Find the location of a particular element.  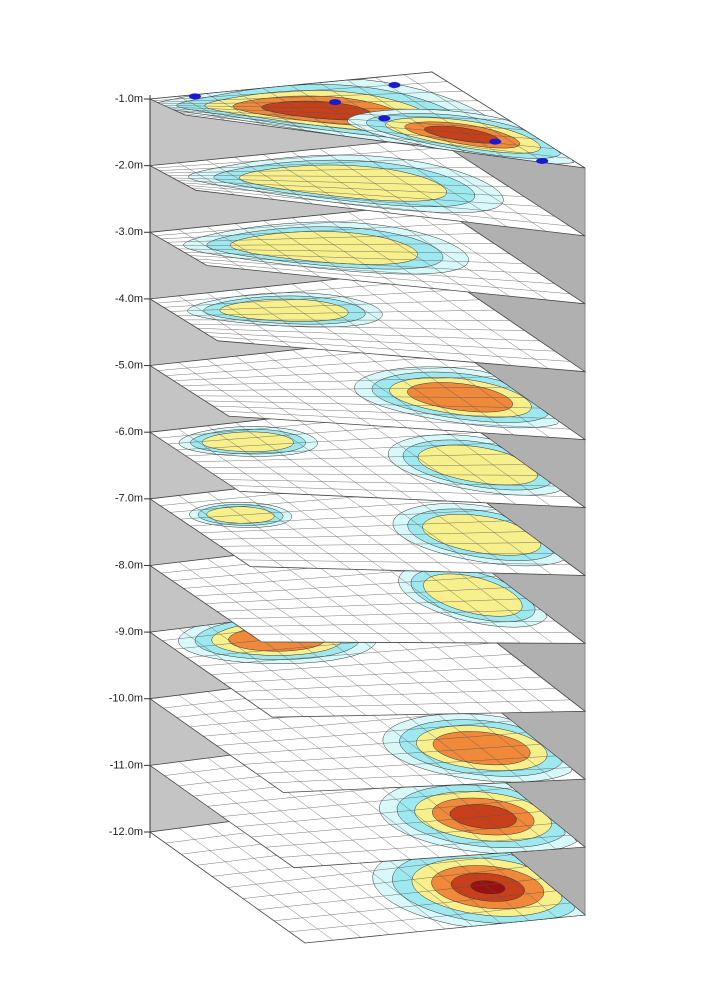

y-tick-label: -7.0m is located at coordinates (129, 499).